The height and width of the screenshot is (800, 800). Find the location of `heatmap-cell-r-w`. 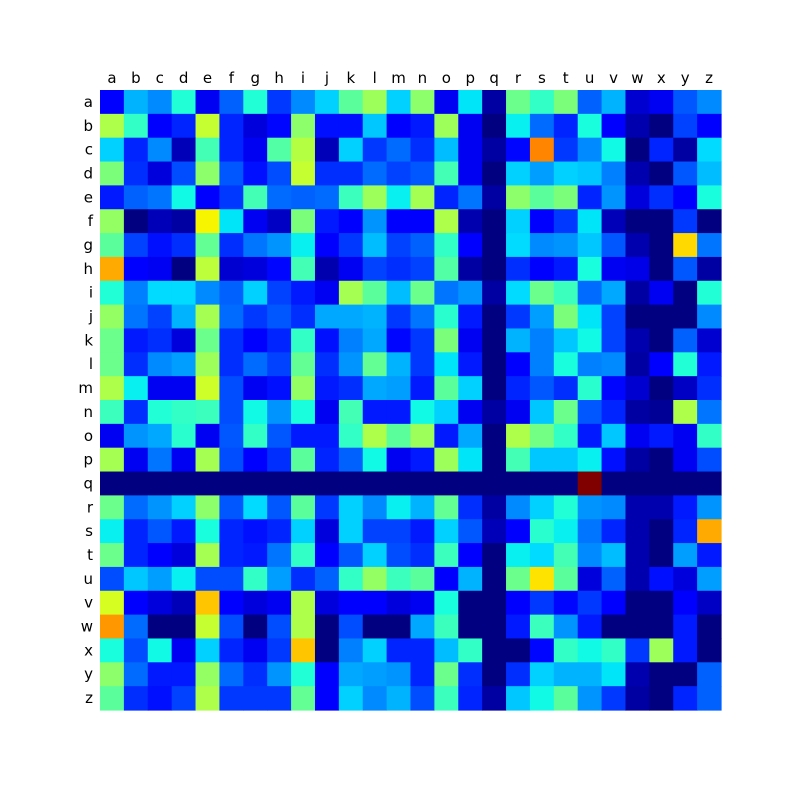

heatmap-cell-r-w is located at coordinates (637, 507).